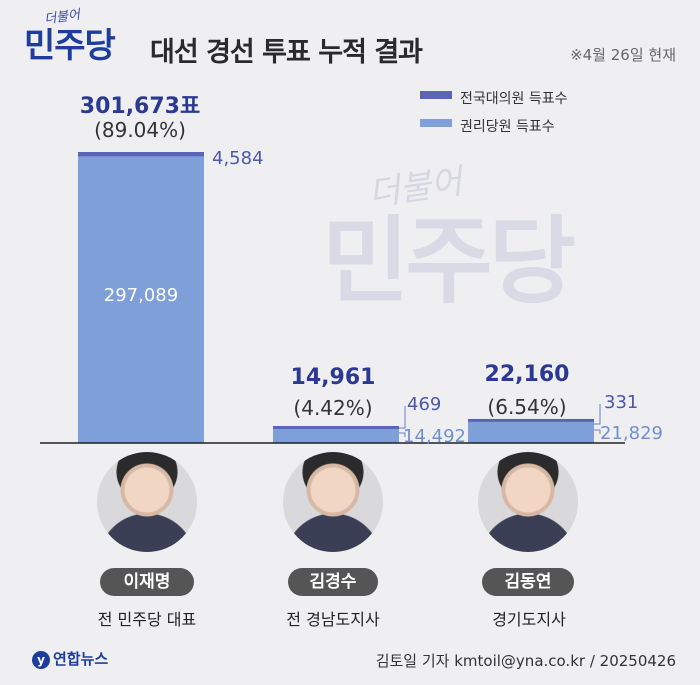  Describe the element at coordinates (41, 659) in the screenshot. I see `yonhap-logo-icon: y` at that location.